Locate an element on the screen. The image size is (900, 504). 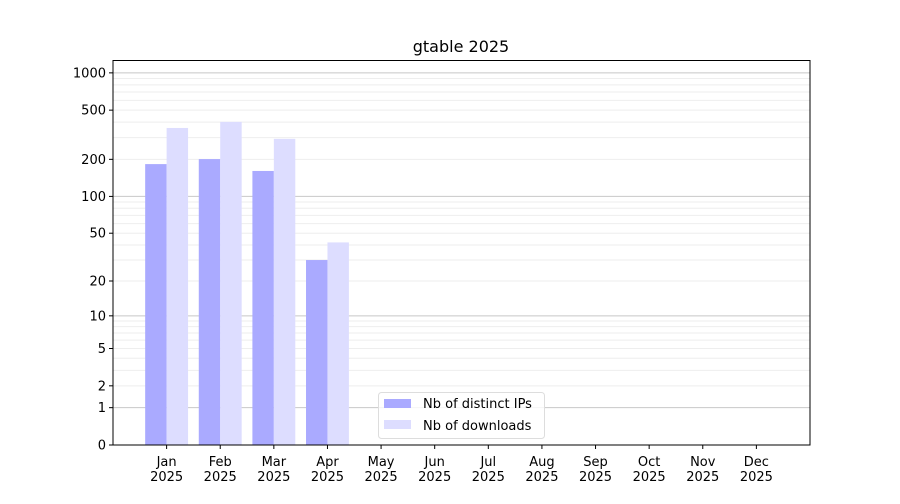
x-tick-label: Jan is located at coordinates (166, 462).